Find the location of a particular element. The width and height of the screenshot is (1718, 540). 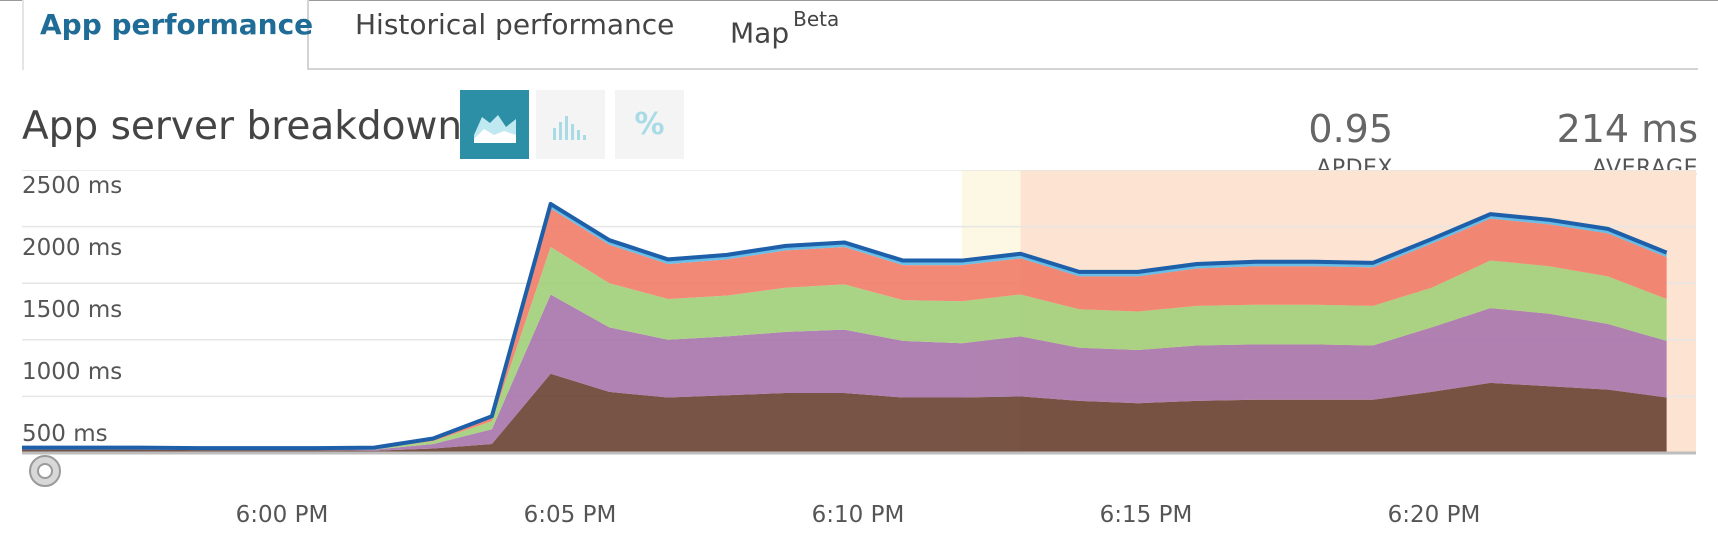

bar-chart-icon is located at coordinates (569, 127).